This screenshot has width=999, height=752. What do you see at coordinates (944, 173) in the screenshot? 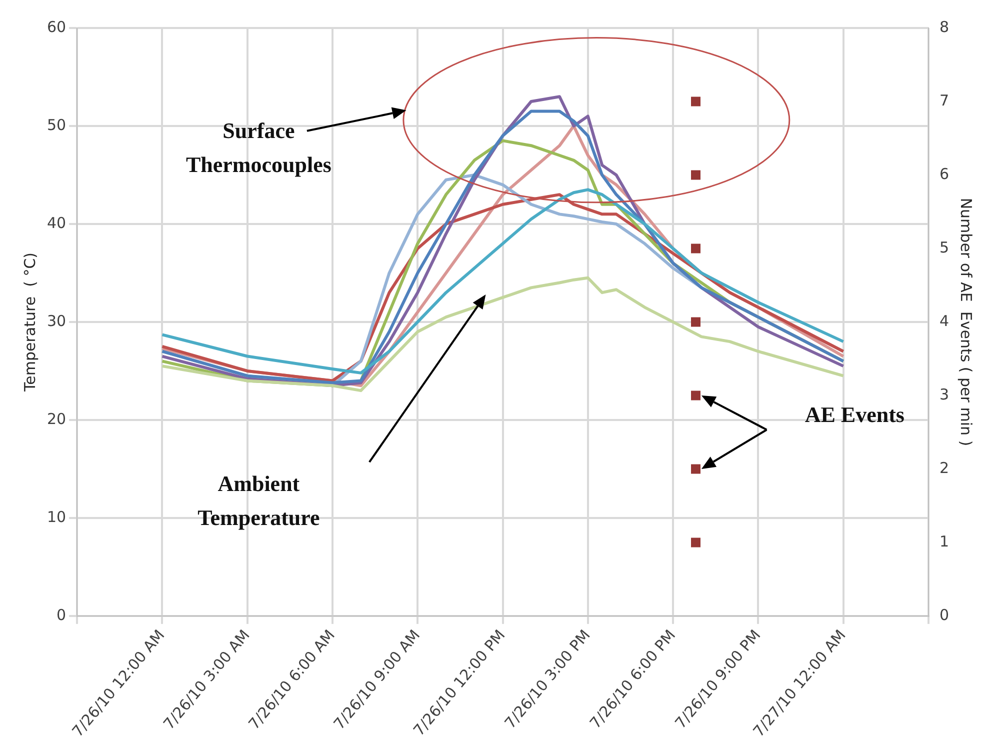
I see `y2-tick-label: 6` at bounding box center [944, 173].